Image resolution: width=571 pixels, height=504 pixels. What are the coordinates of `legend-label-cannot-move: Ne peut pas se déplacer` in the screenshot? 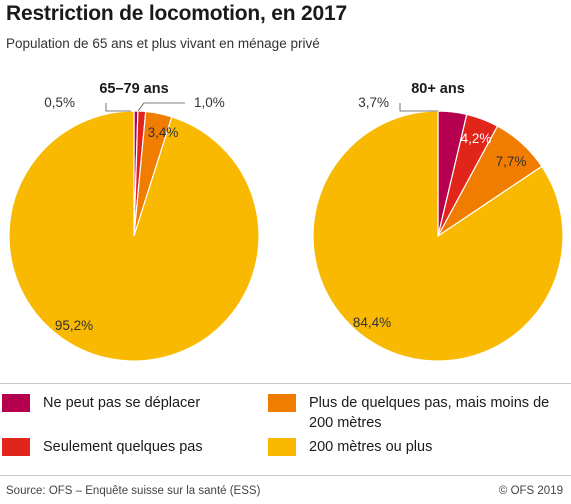 It's located at (122, 403).